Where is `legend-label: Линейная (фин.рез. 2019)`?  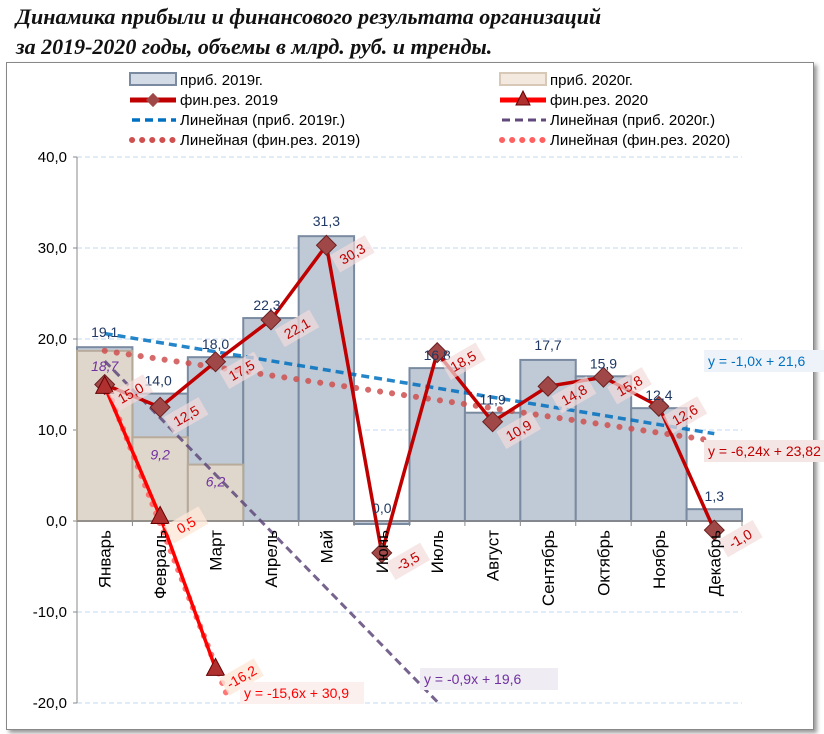
legend-label: Линейная (фин.рез. 2019) is located at coordinates (270, 140).